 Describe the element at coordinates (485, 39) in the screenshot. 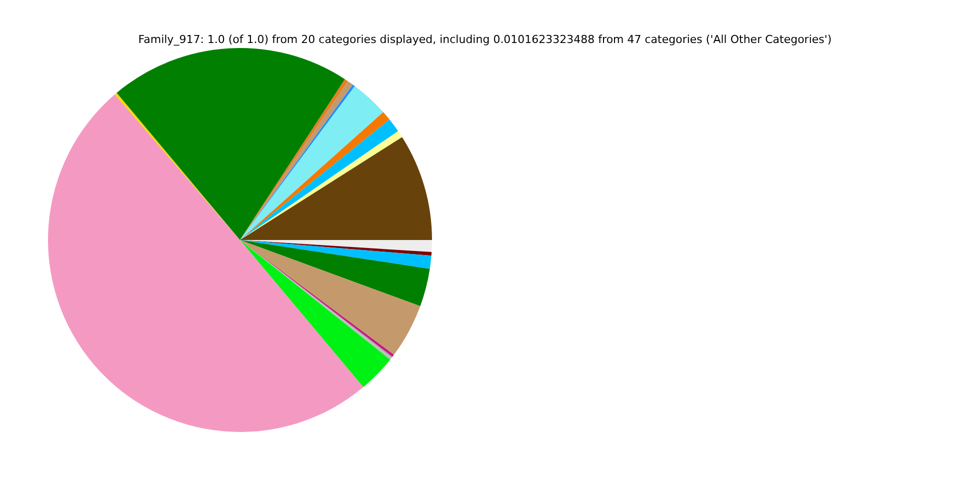

I see `text: Family_917: 1.0 (of 1.0) from 20 categories displayed, including 0.0101623323488 from 47 categories ('All Other Categories')` at that location.